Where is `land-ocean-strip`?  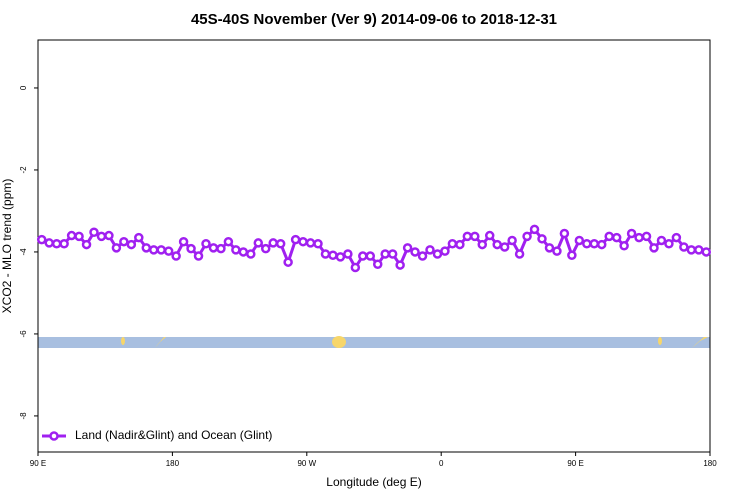
land-ocean-strip is located at coordinates (374, 342).